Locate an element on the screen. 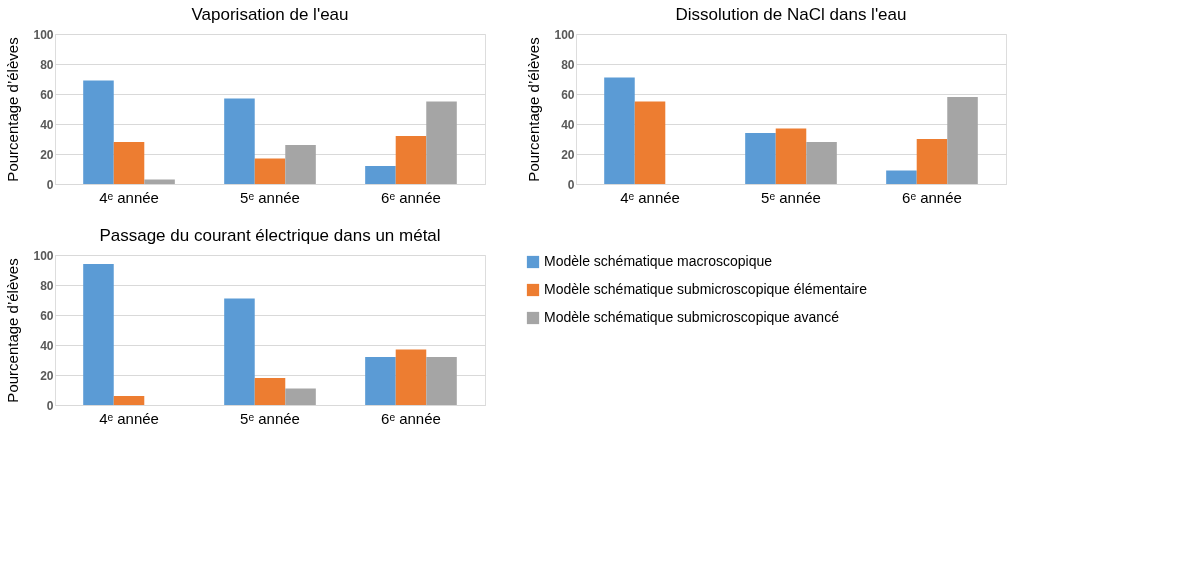  legend-label: Modèle schématique submicroscopique élémentaire is located at coordinates (706, 289).